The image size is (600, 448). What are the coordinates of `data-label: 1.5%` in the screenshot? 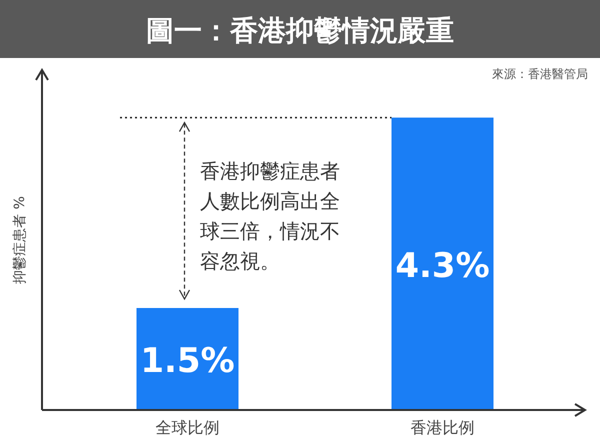 It's located at (187, 361).